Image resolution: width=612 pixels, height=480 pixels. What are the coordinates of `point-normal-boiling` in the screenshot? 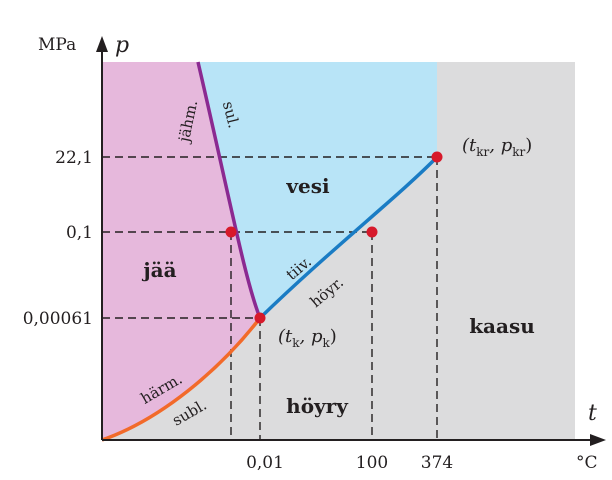 It's located at (372, 232).